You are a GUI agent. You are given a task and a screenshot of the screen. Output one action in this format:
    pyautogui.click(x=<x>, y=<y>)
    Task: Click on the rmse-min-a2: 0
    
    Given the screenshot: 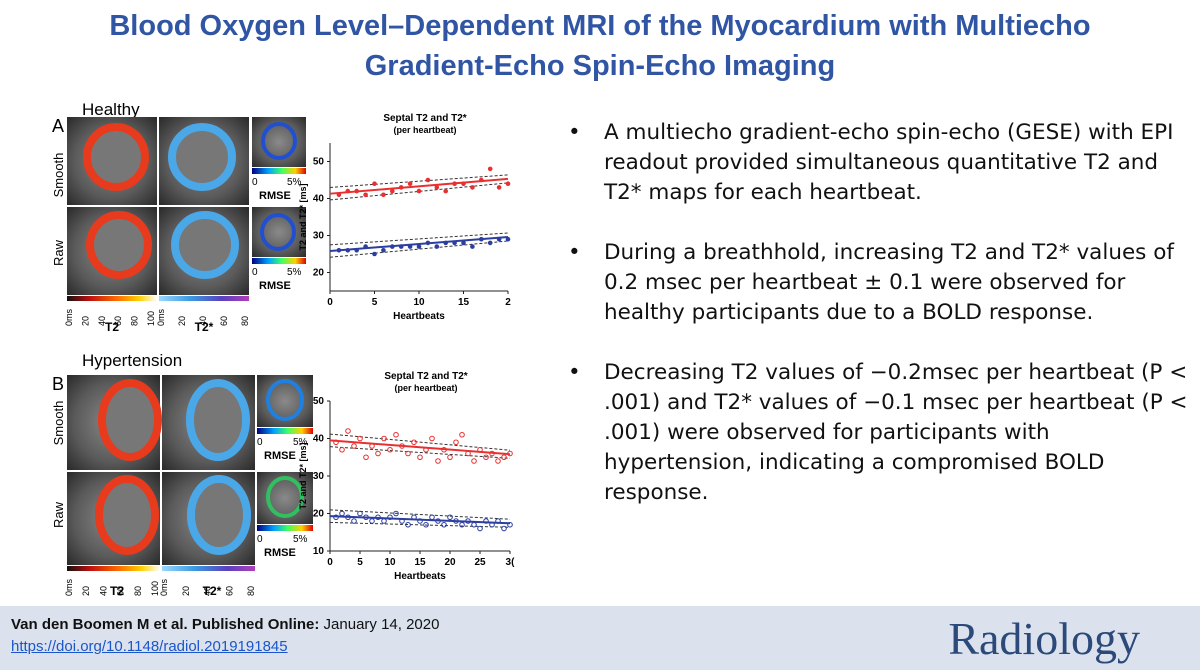 What is the action you would take?
    pyautogui.click(x=255, y=272)
    